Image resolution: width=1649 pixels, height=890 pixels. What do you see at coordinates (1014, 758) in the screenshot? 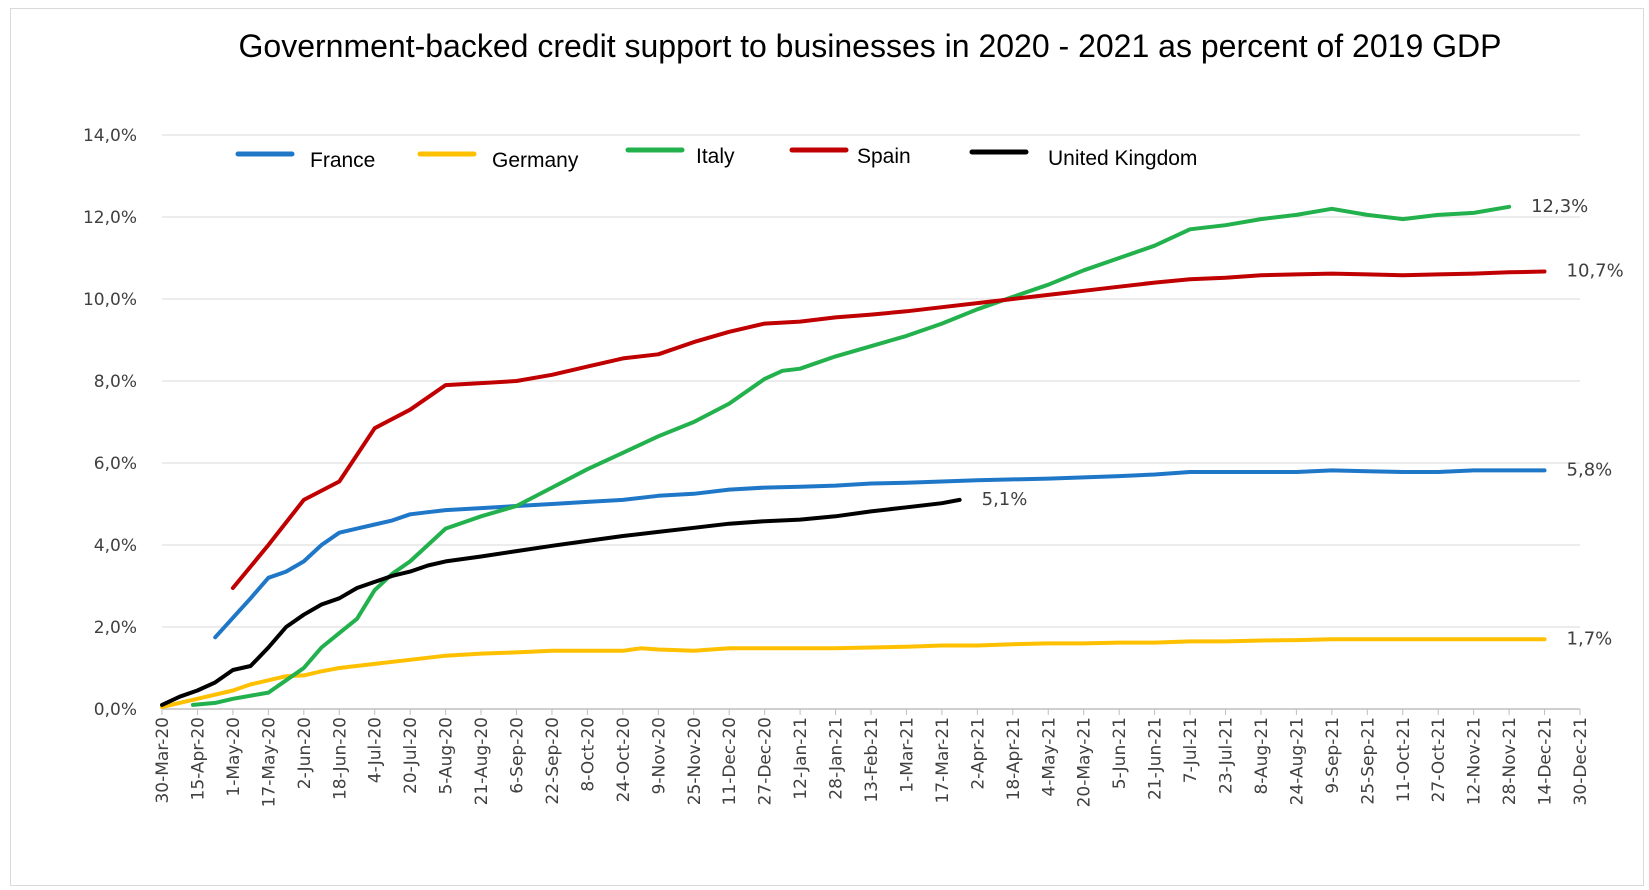
I see `x-tick-label: 18-Apr-21` at bounding box center [1014, 758].